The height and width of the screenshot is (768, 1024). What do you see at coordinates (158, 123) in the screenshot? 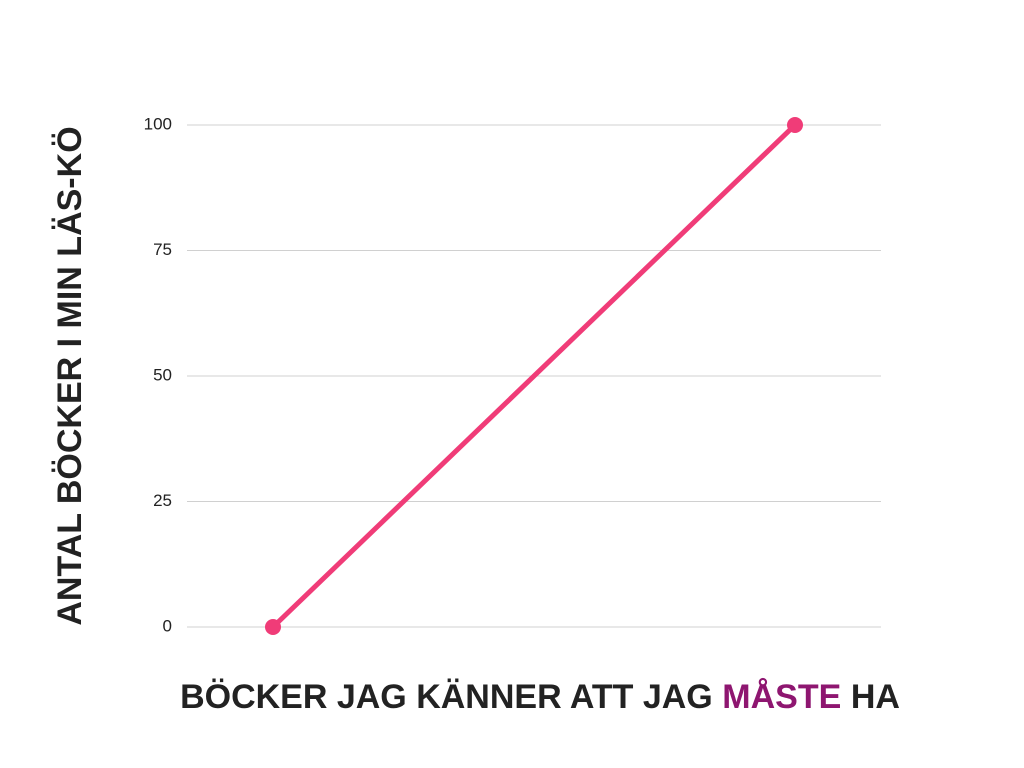
I see `y-tick-label: 100` at bounding box center [158, 123].